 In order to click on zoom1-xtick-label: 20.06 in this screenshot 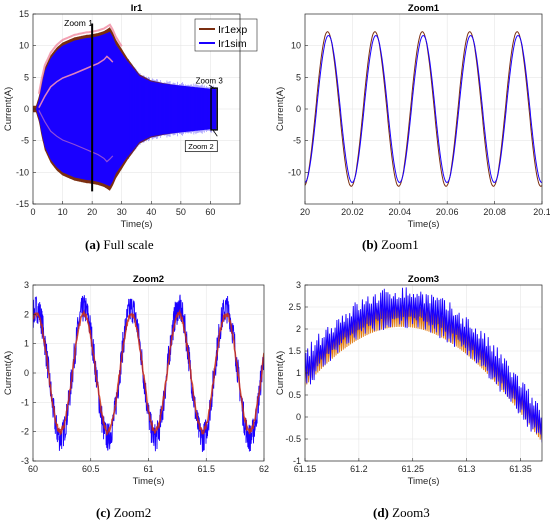, I will do `click(447, 212)`.